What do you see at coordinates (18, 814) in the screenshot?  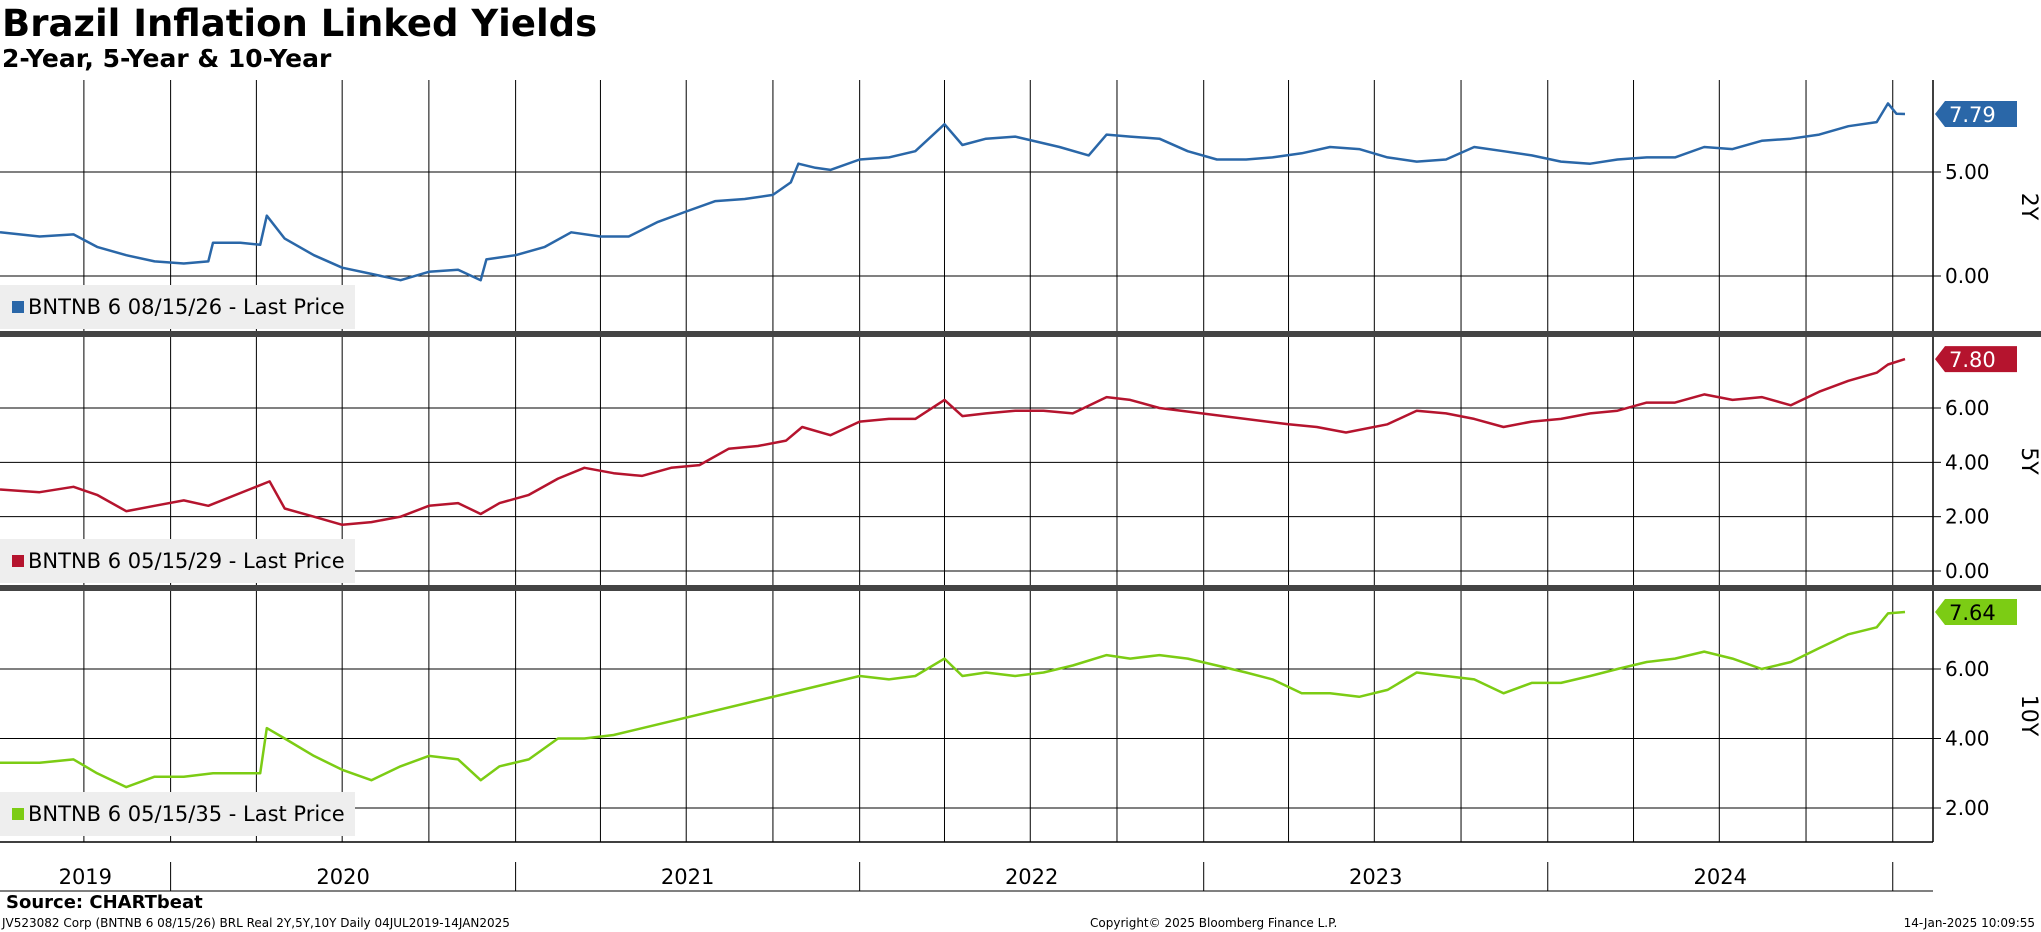 I see `legend-10y-swatch` at bounding box center [18, 814].